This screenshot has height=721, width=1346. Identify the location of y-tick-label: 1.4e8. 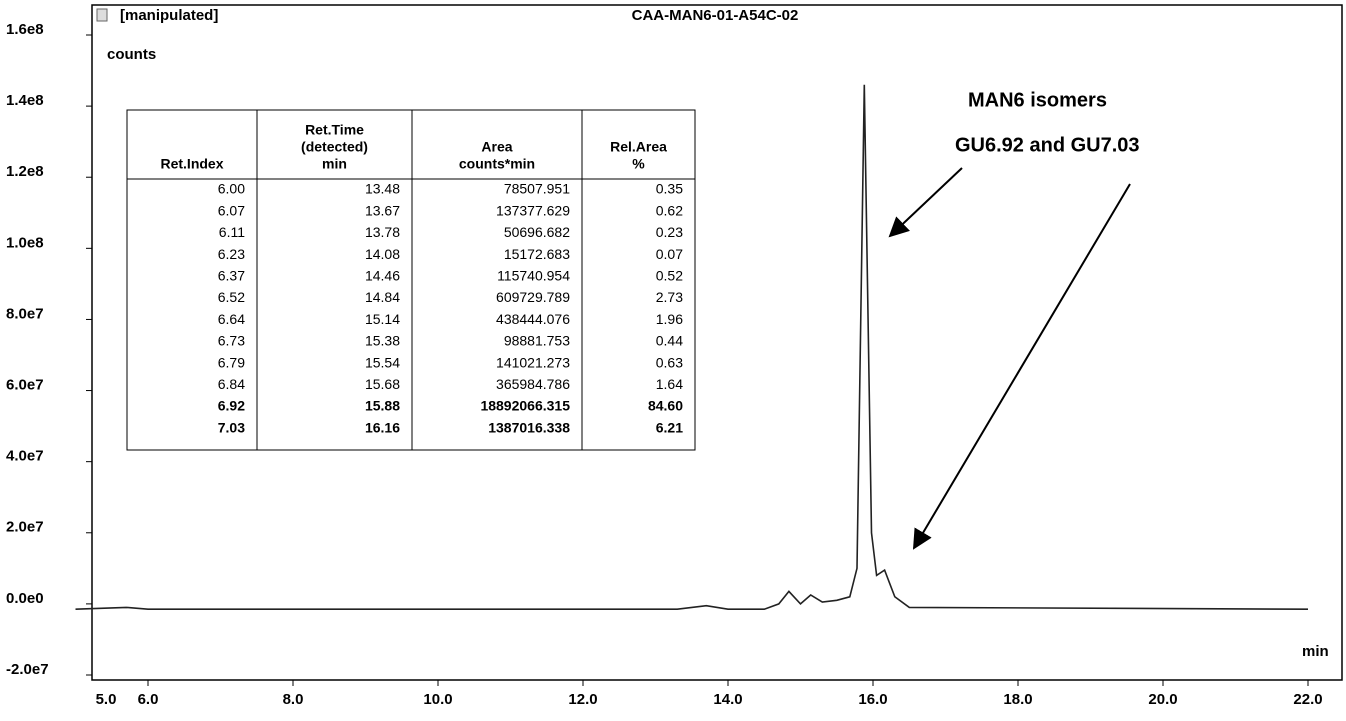
(25, 100).